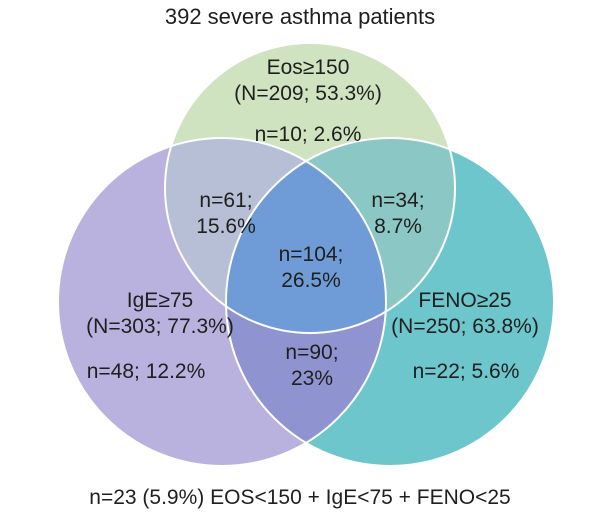 The height and width of the screenshot is (518, 600). What do you see at coordinates (225, 200) in the screenshot?
I see `eos-ige-count: n=61;` at bounding box center [225, 200].